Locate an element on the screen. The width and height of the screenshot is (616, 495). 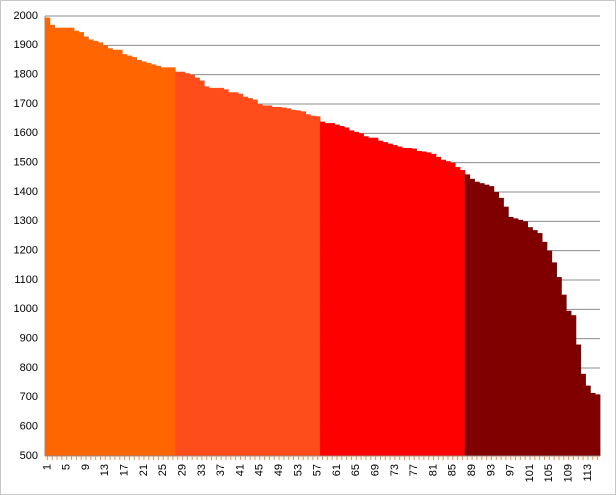
y-tick-label: 1800 is located at coordinates (26, 75).